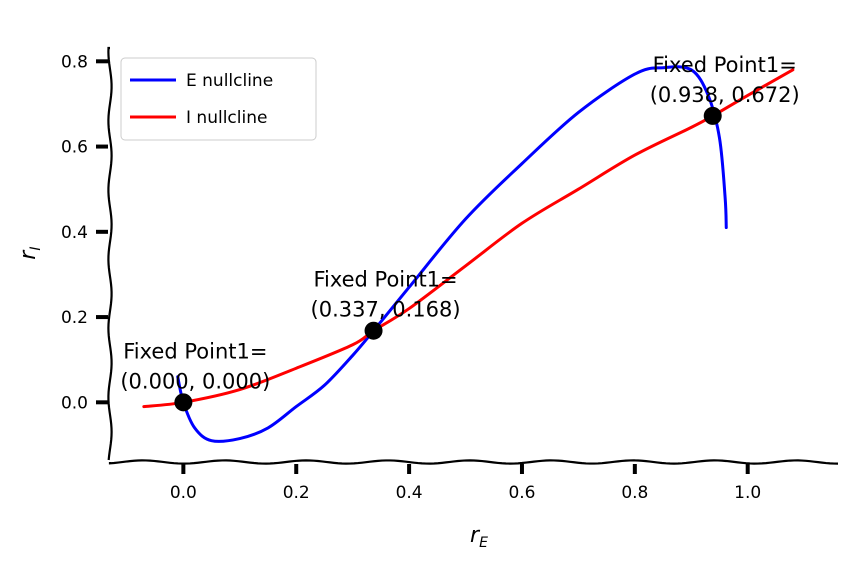 The image size is (849, 563). Describe the element at coordinates (74, 403) in the screenshot. I see `y-tick-label: 0.0` at that location.